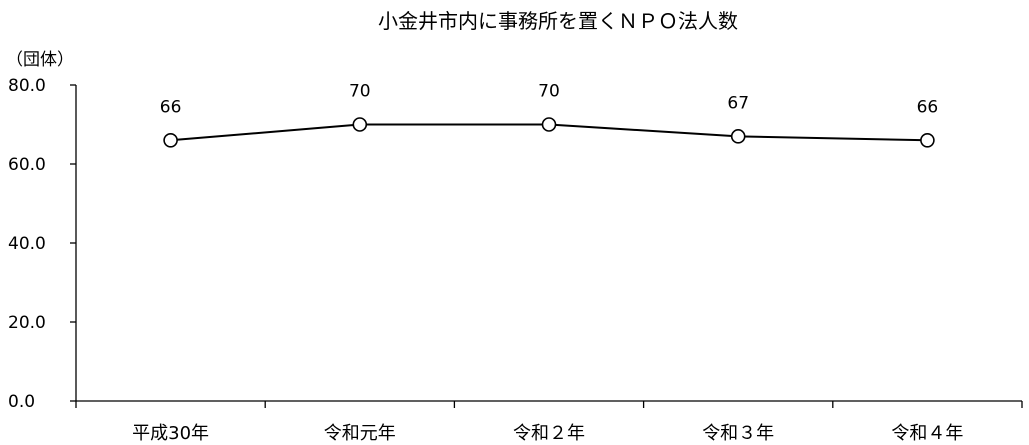  What do you see at coordinates (738, 103) in the screenshot?
I see `data-label: 67` at bounding box center [738, 103].